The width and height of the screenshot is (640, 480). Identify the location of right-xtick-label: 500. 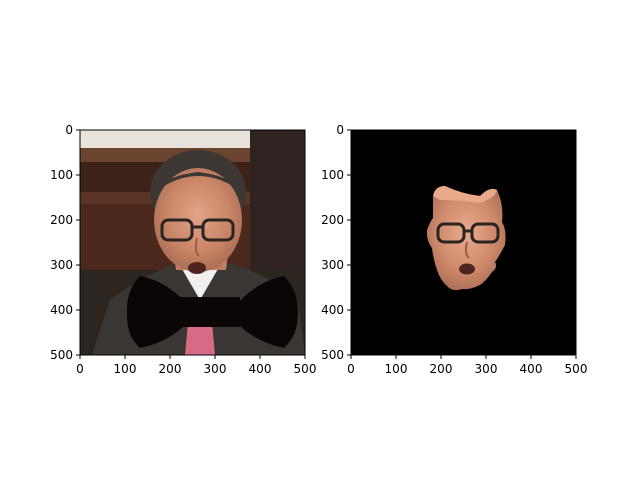
(576, 369).